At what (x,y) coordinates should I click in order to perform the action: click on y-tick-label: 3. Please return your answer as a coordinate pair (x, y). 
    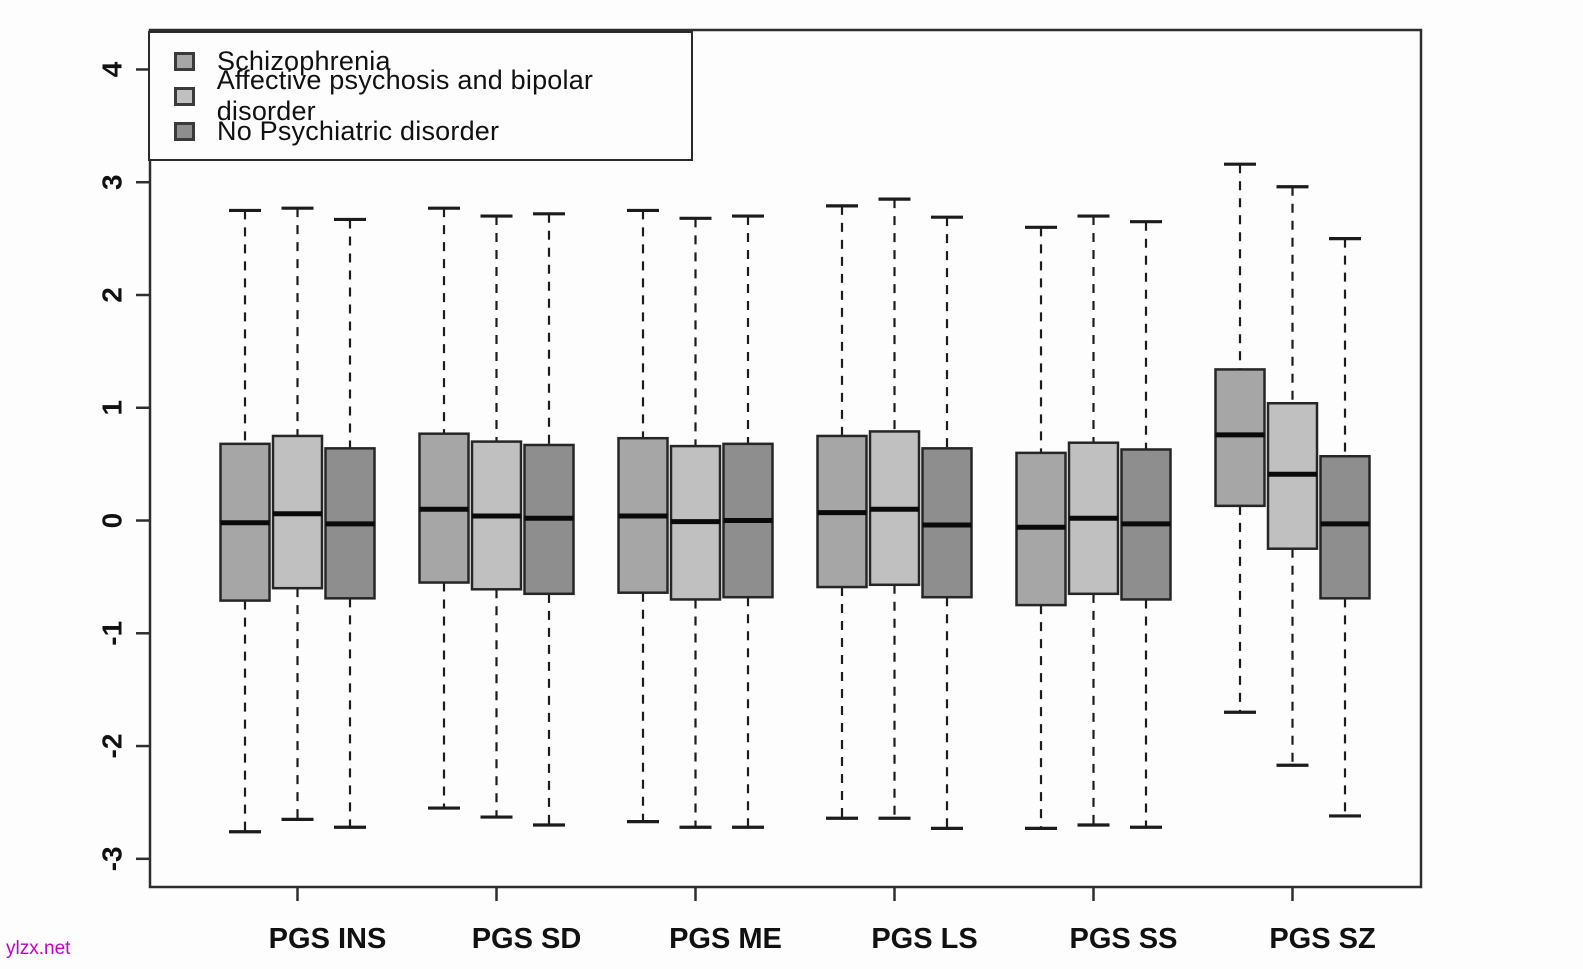
    Looking at the image, I should click on (112, 182).